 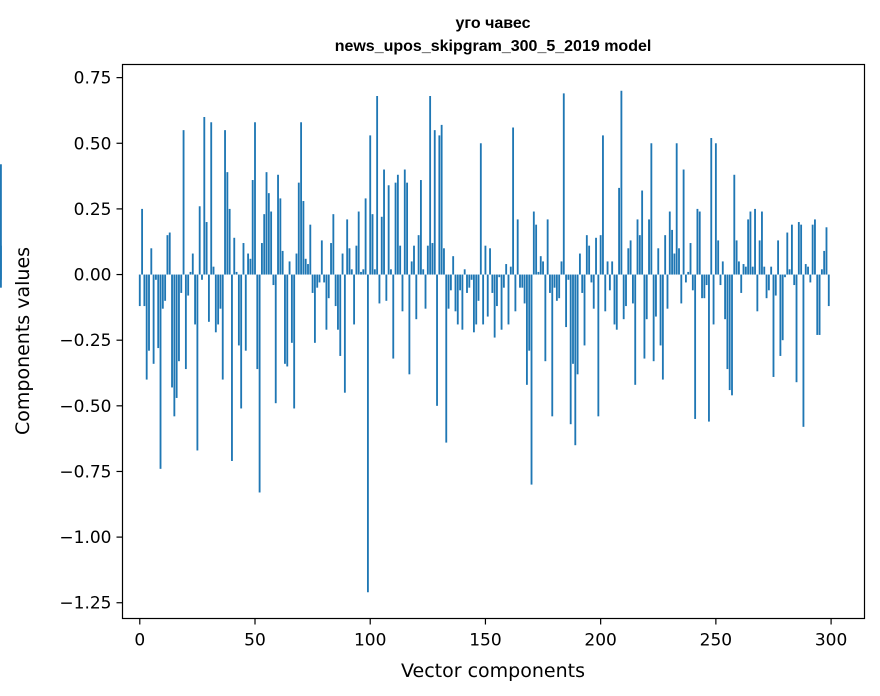 What do you see at coordinates (93, 79) in the screenshot?
I see `y-tick-label: 0.75` at bounding box center [93, 79].